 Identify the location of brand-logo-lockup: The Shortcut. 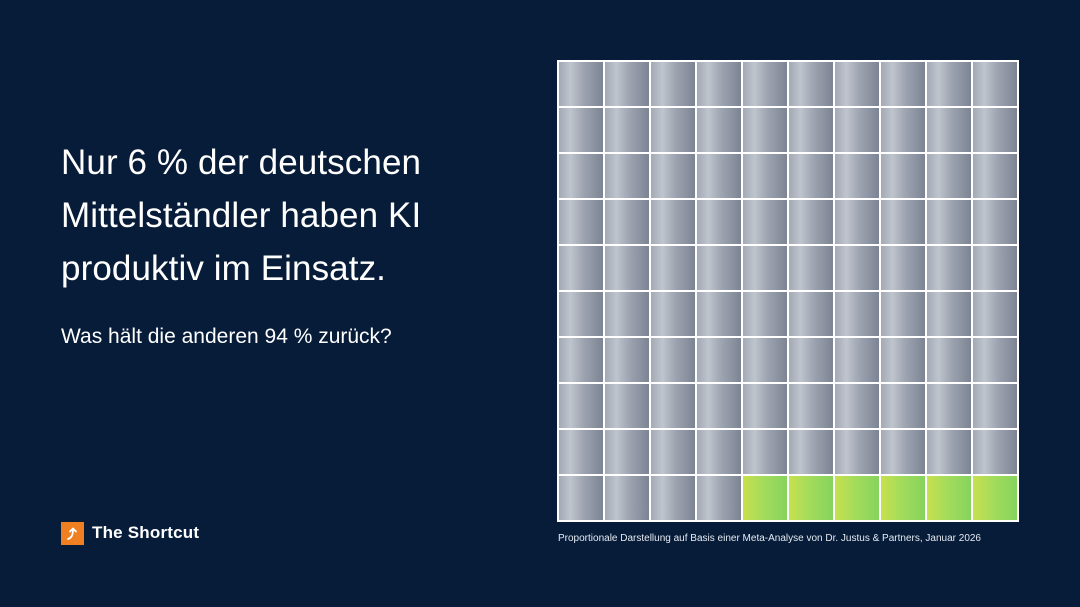
(130, 533).